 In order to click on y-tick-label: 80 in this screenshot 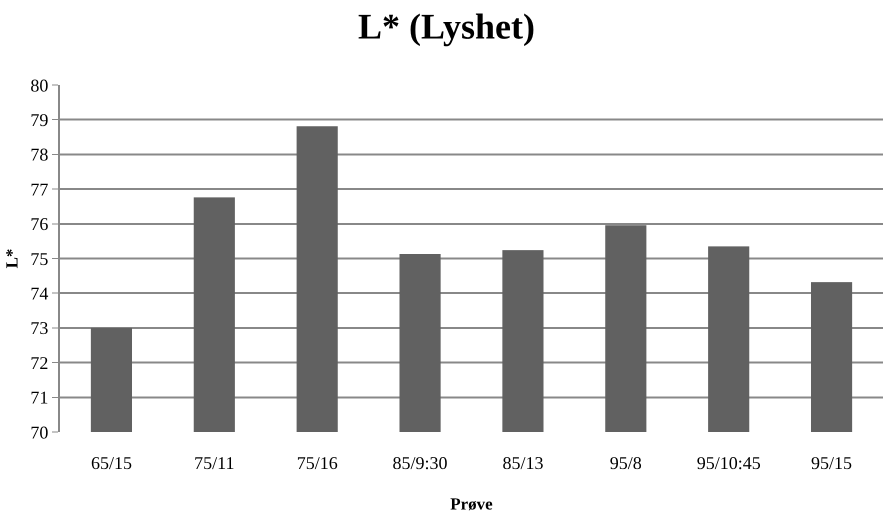, I will do `click(39, 85)`.